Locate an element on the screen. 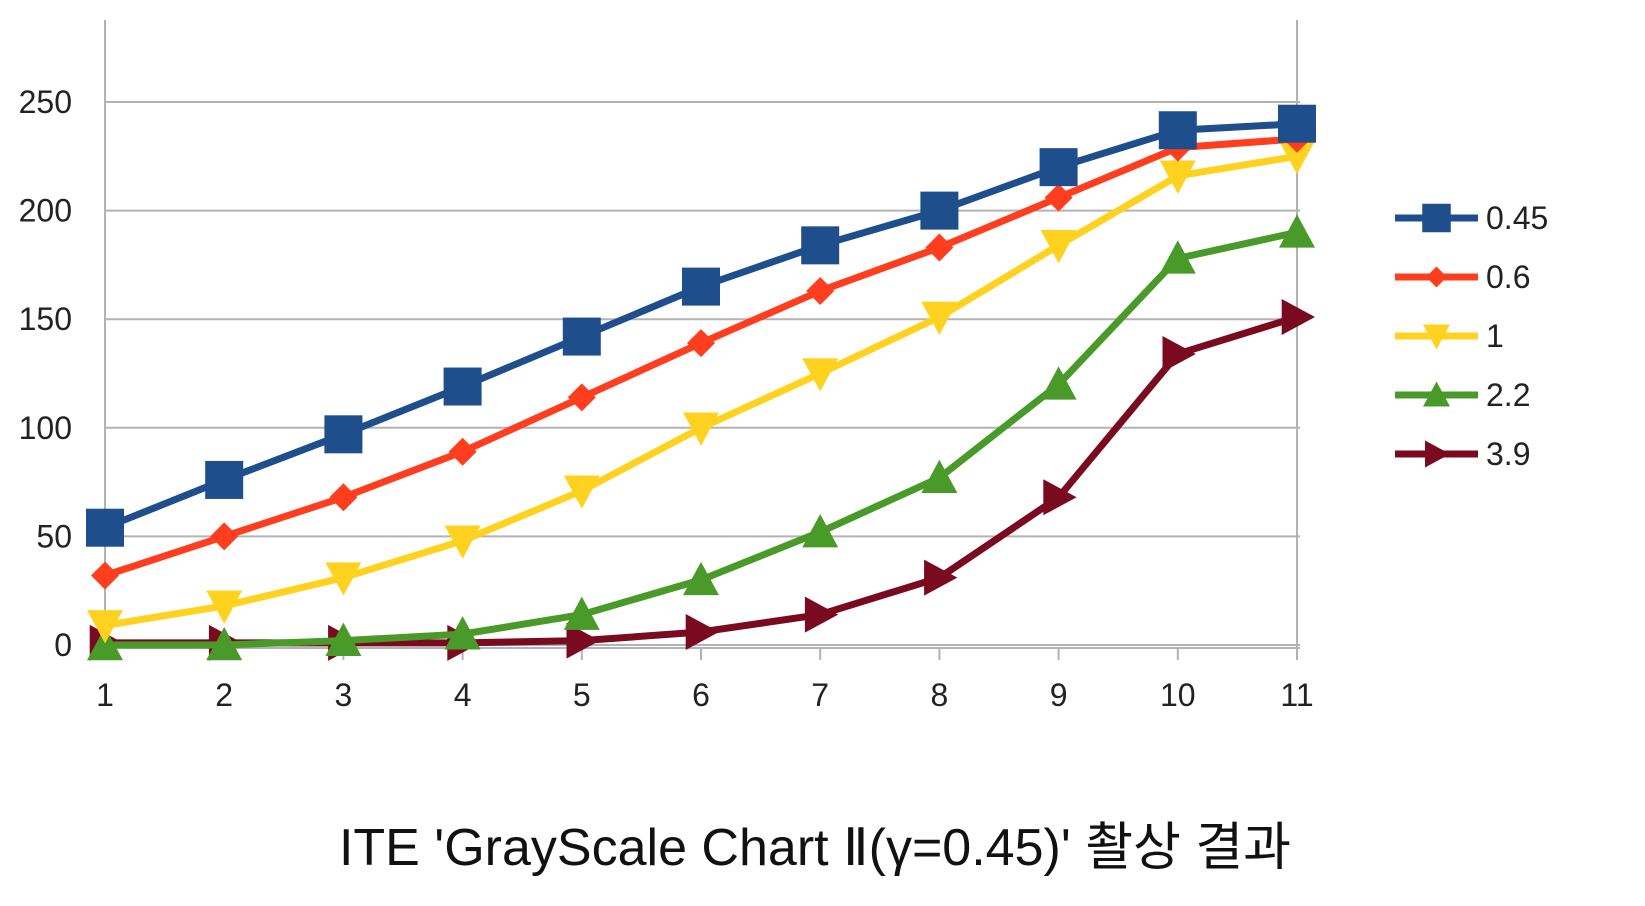 The width and height of the screenshot is (1645, 906). chart-legend: 0.45 0.6 1 2.2 3.9 is located at coordinates (1471, 336).